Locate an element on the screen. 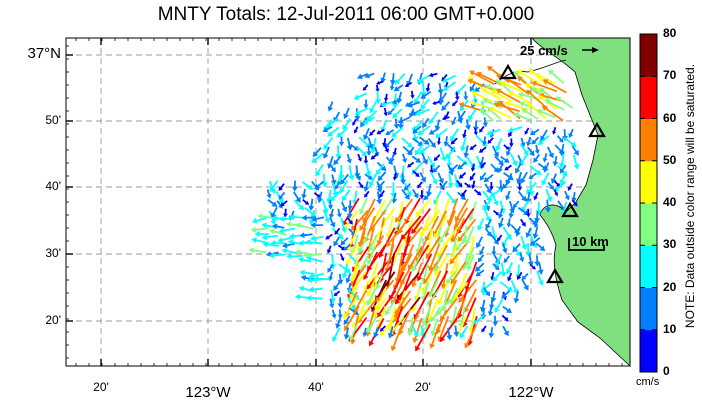  scale-arrow-label: 25 cm/s is located at coordinates (544, 50).